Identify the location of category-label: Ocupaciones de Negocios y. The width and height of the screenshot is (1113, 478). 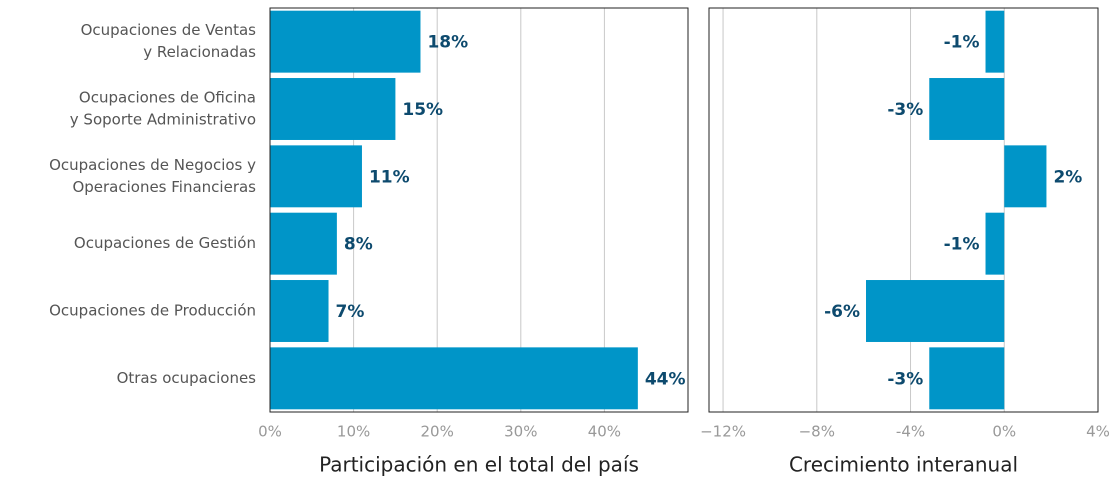
(152, 165).